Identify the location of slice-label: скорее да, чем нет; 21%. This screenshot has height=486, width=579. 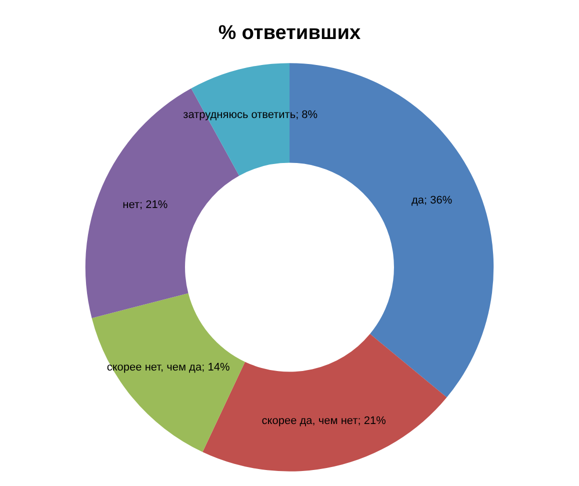
(324, 420).